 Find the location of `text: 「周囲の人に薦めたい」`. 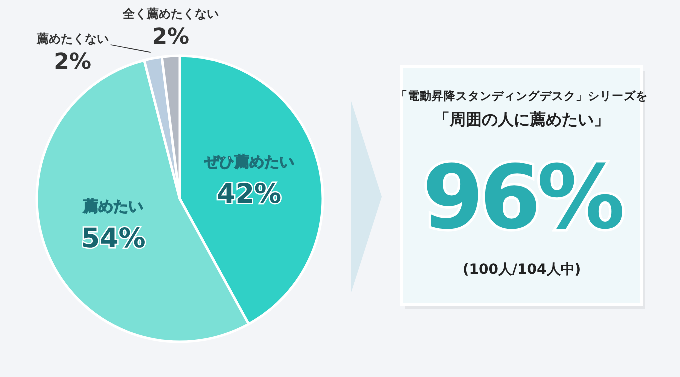

text: 「周囲の人に薦めたい」 is located at coordinates (522, 119).